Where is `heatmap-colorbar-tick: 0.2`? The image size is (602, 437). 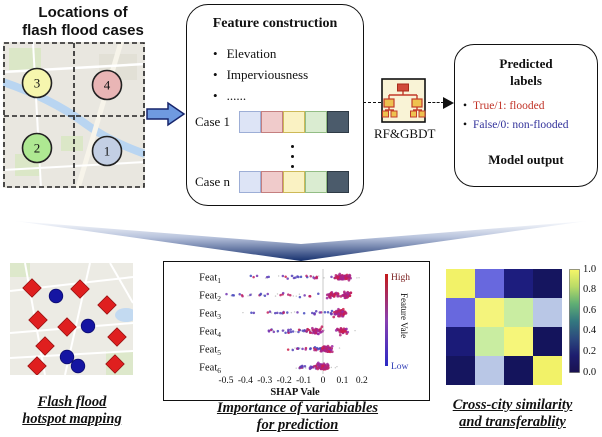 heatmap-colorbar-tick: 0.2 is located at coordinates (590, 351).